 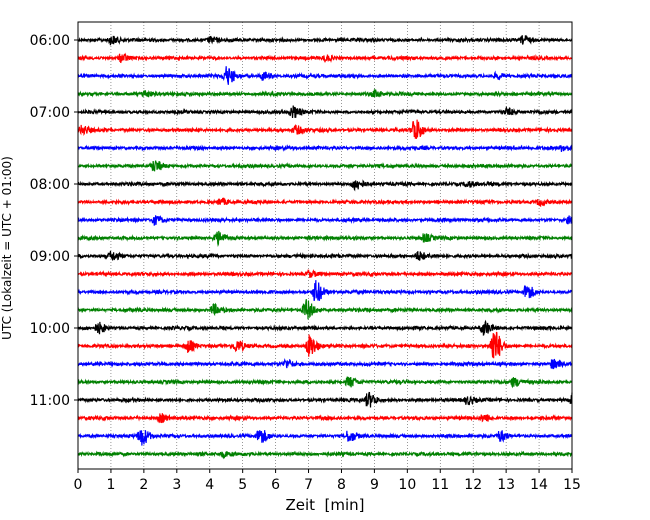 I want to click on y-tick-label: 09:00, so click(x=50, y=257).